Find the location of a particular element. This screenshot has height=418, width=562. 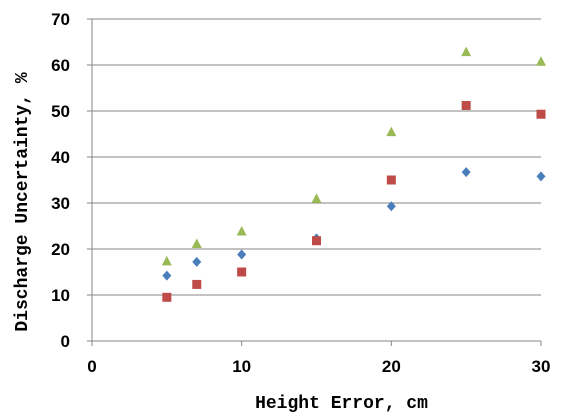

x-tick-label: 0 is located at coordinates (91, 366).